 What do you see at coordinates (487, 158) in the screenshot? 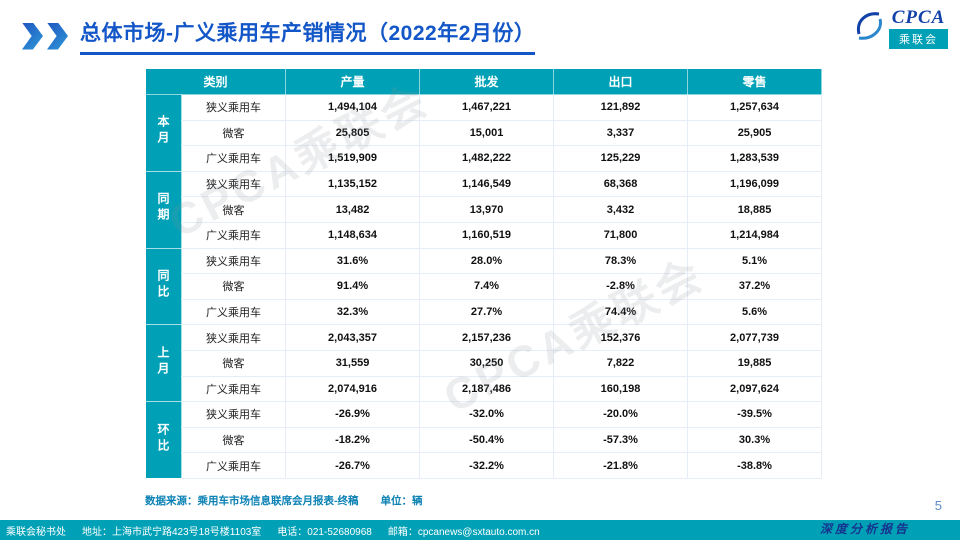
I see `value-cell: 1,482,222` at bounding box center [487, 158].